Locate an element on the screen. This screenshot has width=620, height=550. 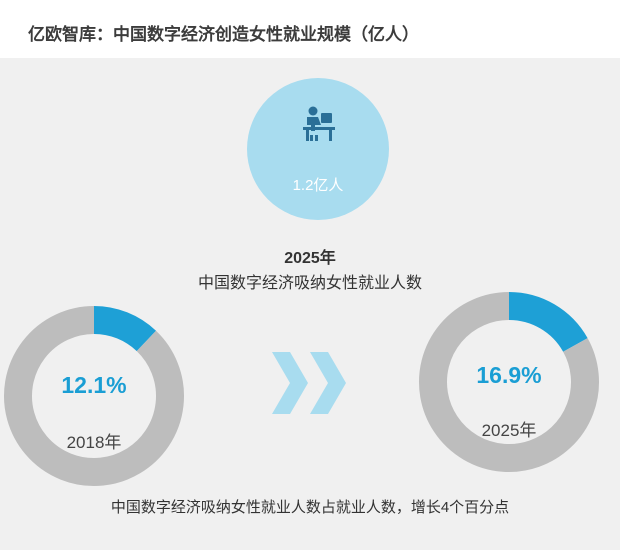
chart-footnote: 中国数字经济吸纳女性就业人数占就业人数，增长4个百分点 is located at coordinates (310, 507).